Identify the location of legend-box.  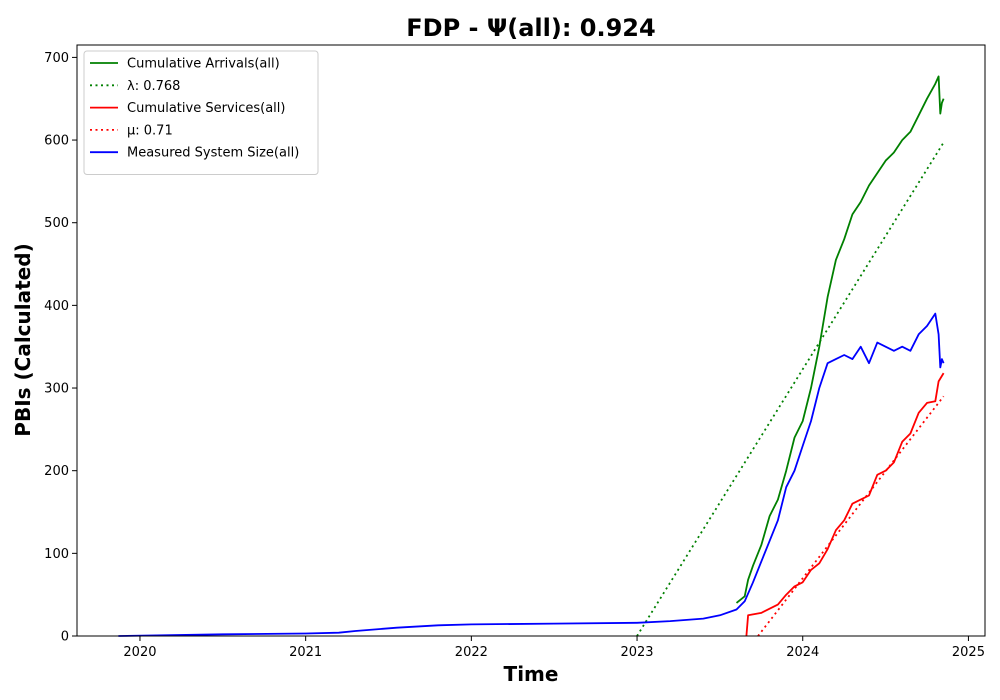
(201, 112).